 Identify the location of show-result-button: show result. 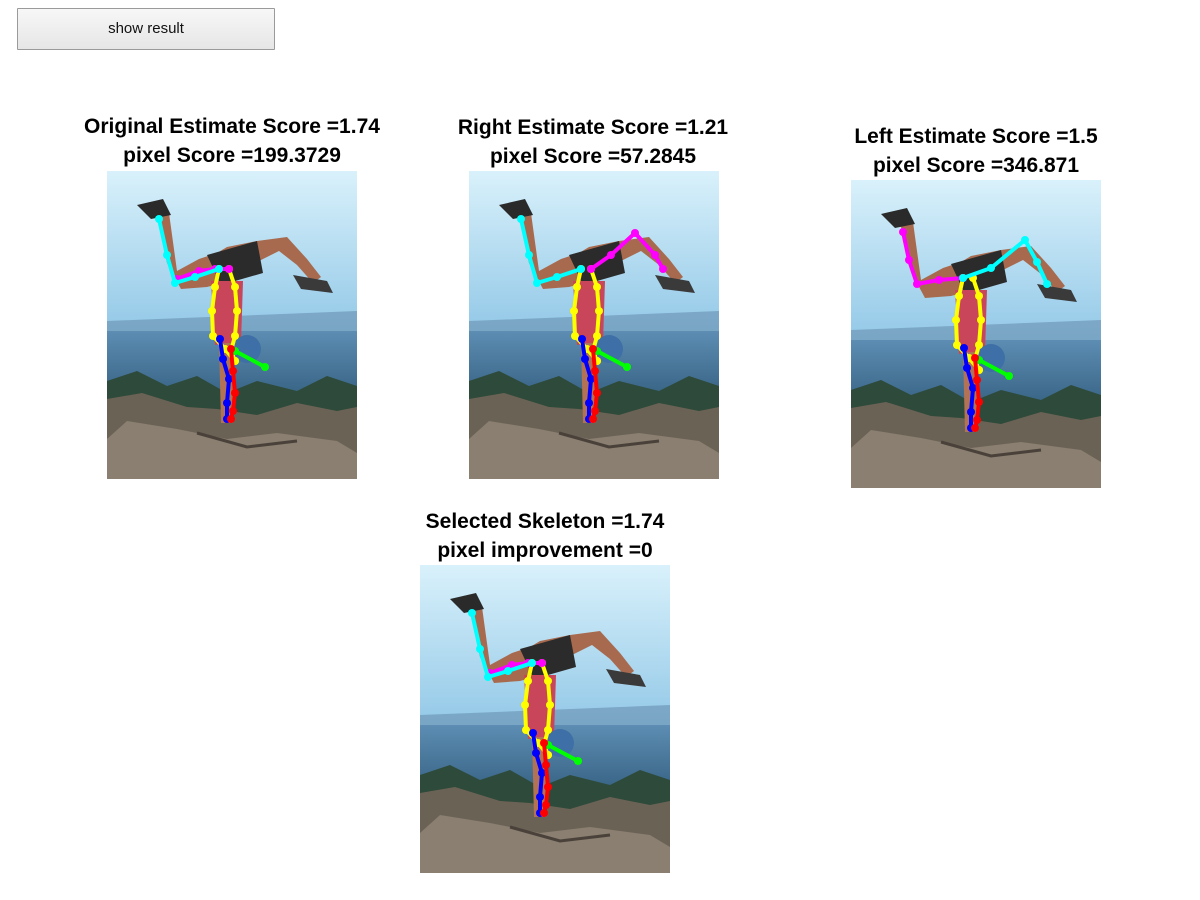
(146, 29).